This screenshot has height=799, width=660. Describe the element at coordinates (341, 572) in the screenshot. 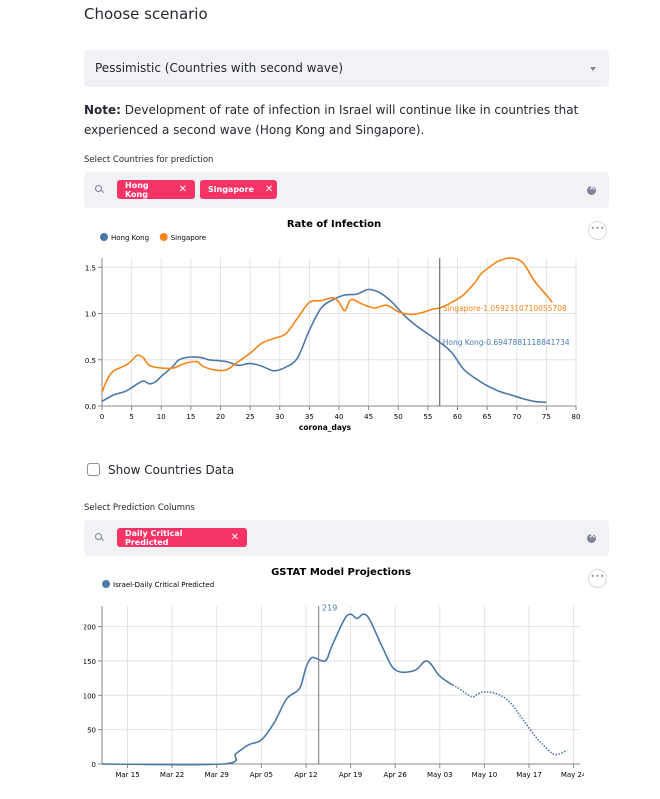

I see `chart-title: GSTAT Model Projections` at that location.